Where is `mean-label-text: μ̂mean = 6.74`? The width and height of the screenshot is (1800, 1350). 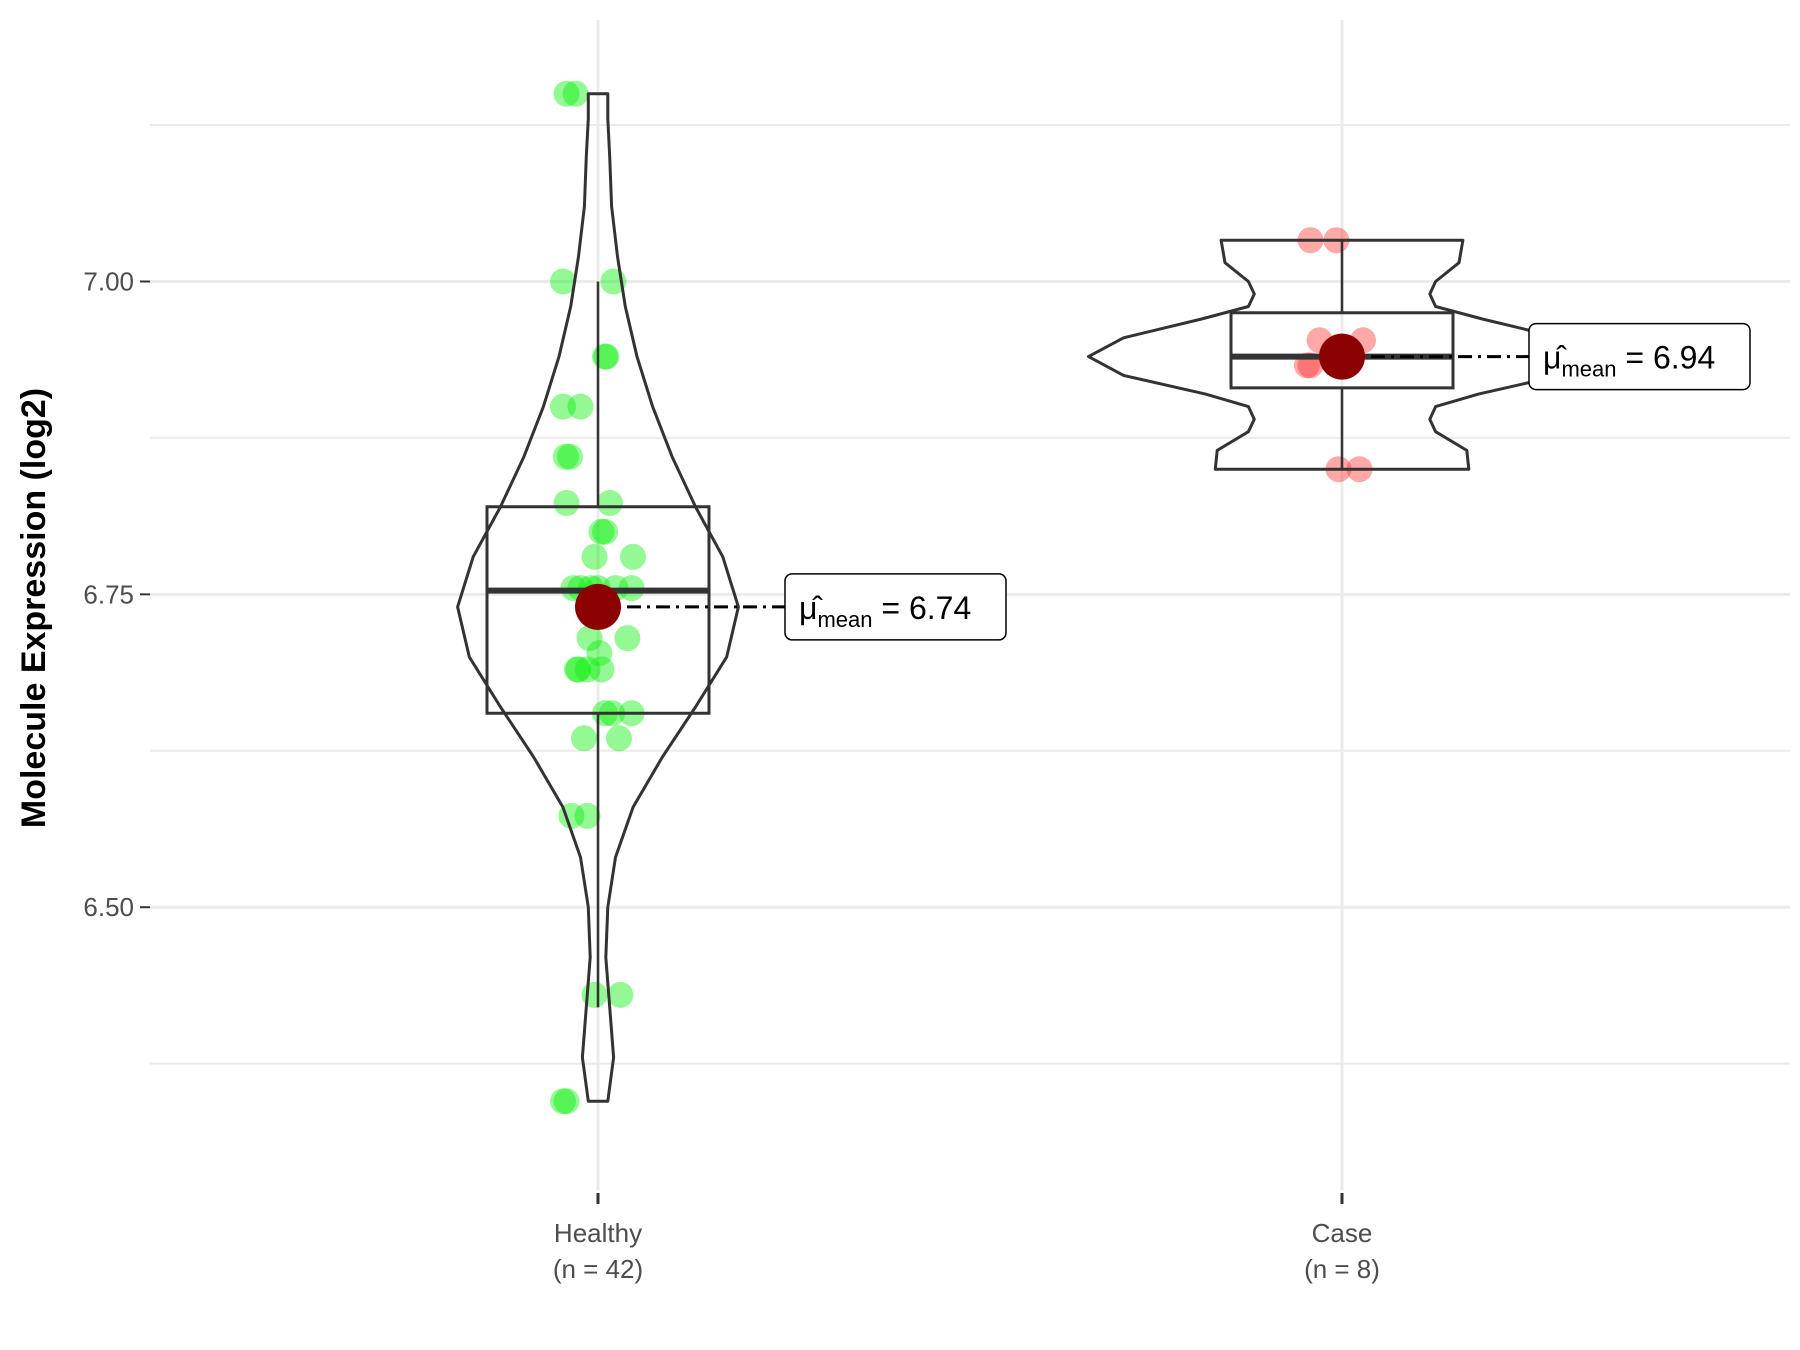 mean-label-text: μ̂mean = 6.74 is located at coordinates (885, 611).